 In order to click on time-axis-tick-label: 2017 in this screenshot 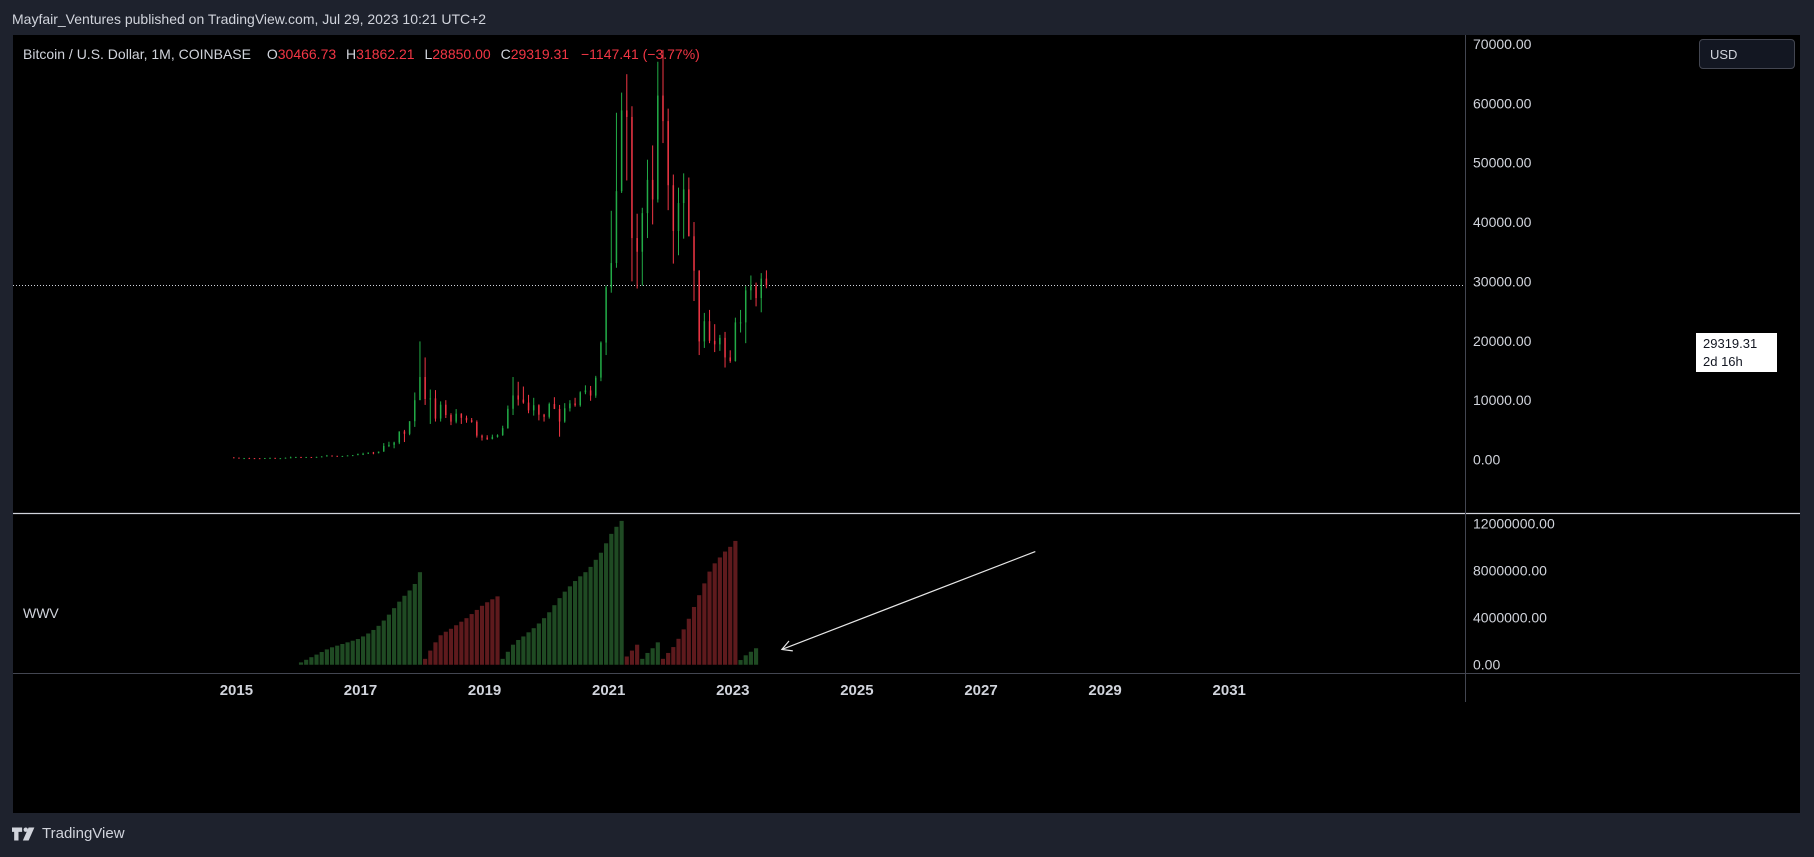, I will do `click(360, 690)`.